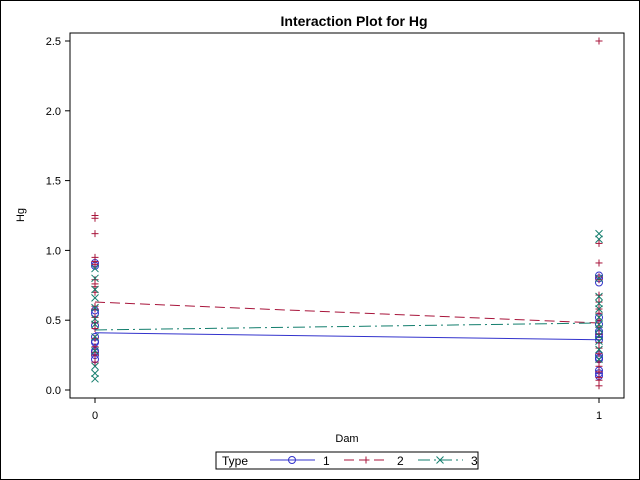 Image resolution: width=640 pixels, height=480 pixels. Describe the element at coordinates (95, 416) in the screenshot. I see `x-tick-label: 0` at that location.